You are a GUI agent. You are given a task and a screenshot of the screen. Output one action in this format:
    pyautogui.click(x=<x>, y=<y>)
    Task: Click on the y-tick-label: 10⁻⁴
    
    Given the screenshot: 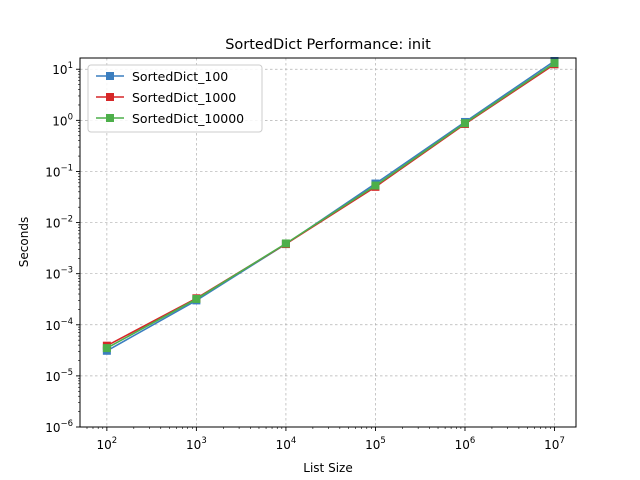 What is the action you would take?
    pyautogui.click(x=59, y=325)
    